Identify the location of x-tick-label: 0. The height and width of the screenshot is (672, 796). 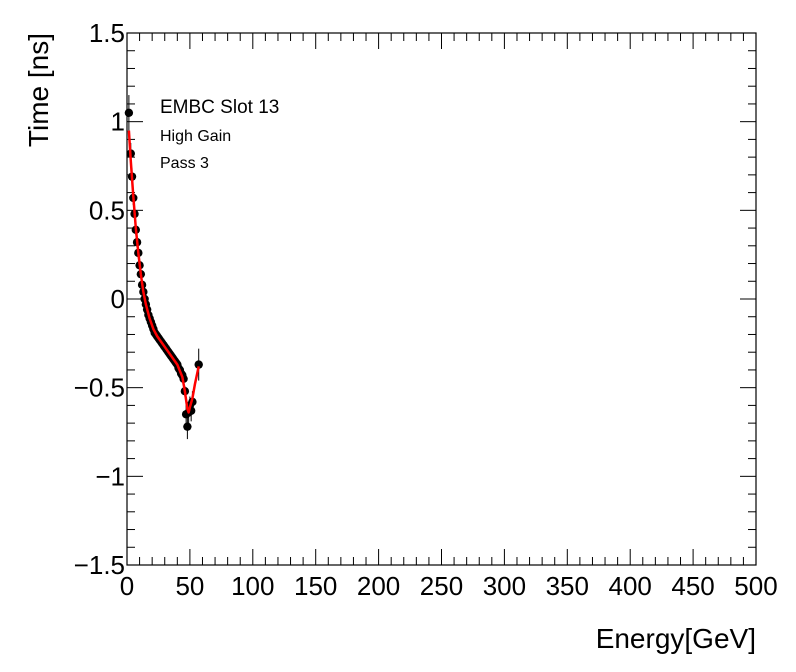
(127, 586).